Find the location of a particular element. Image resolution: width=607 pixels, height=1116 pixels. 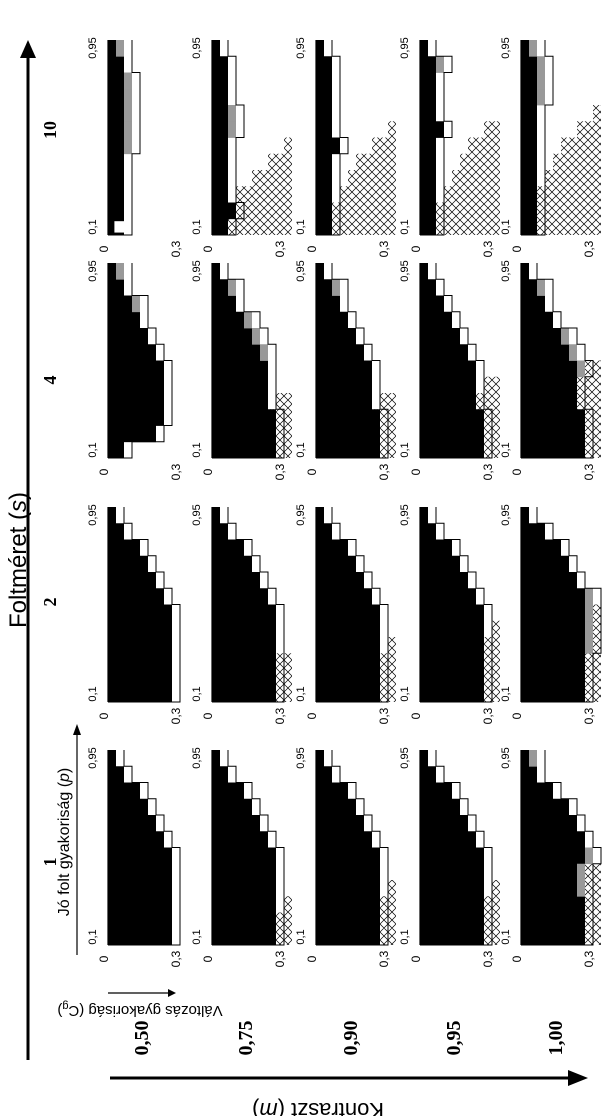

panel-s0-m4: 0,1 0,95 0 0,3 is located at coordinates (551, 857).